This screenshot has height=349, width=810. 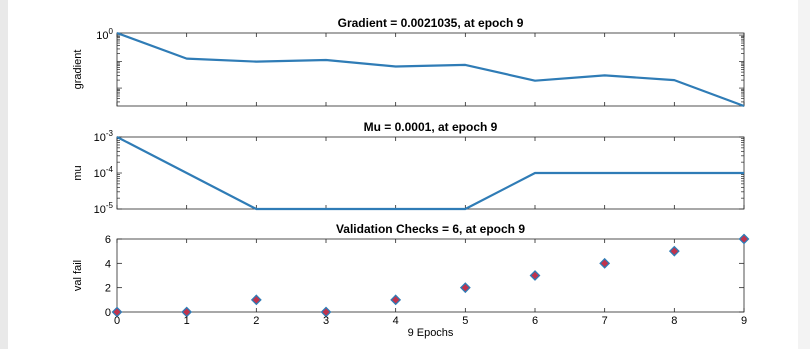 What do you see at coordinates (78, 70) in the screenshot?
I see `y-axis-label: gradient` at bounding box center [78, 70].